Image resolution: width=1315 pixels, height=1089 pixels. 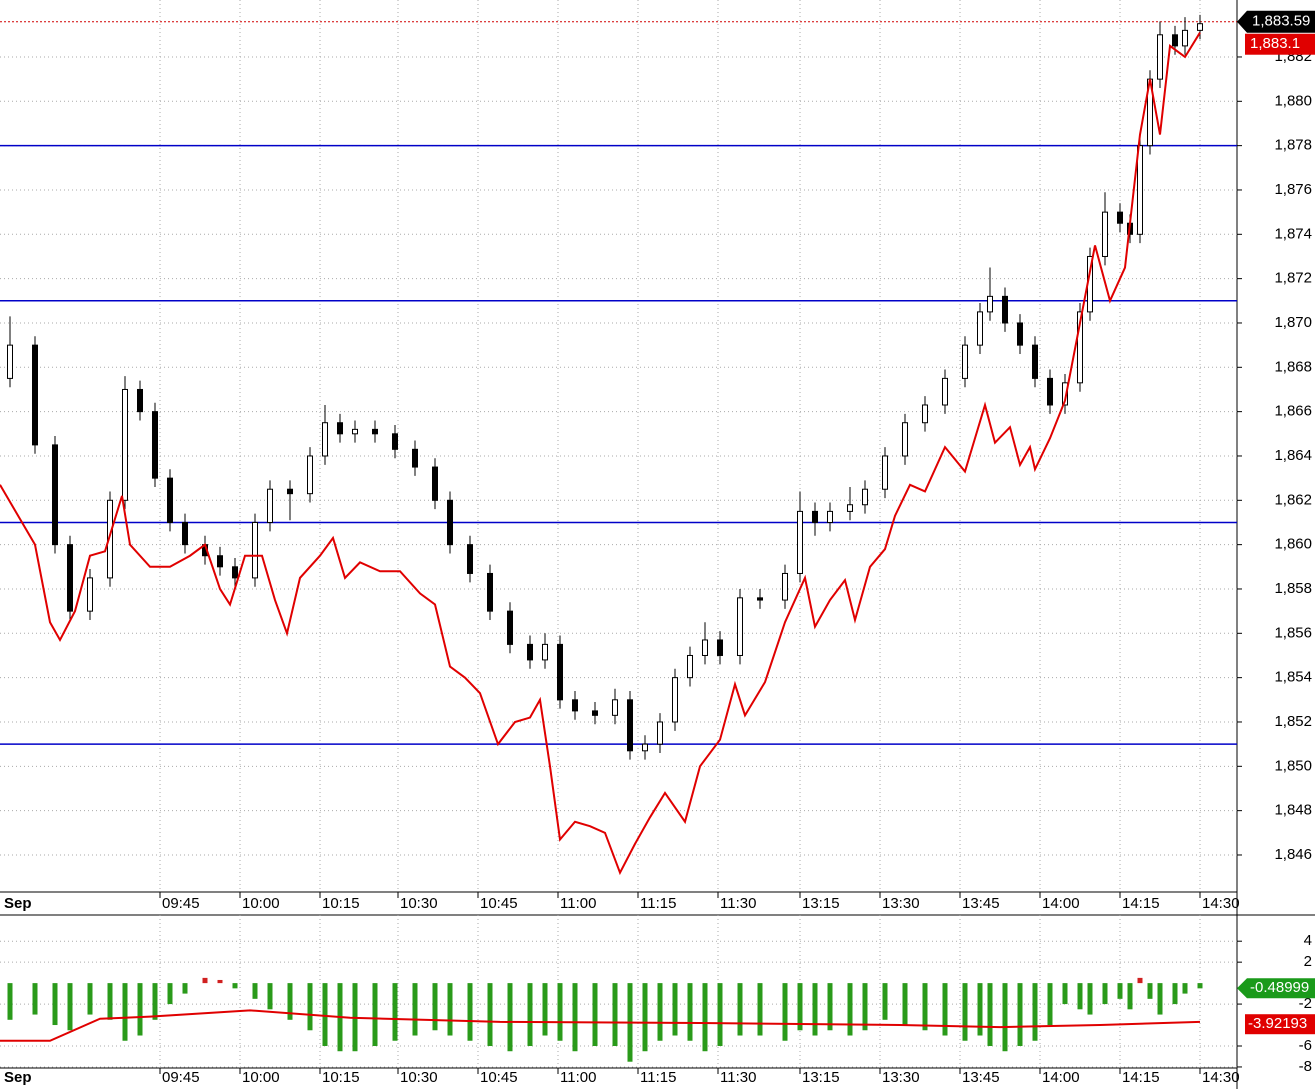 I want to click on x-tick-label: 14:00, so click(x=1061, y=1077).